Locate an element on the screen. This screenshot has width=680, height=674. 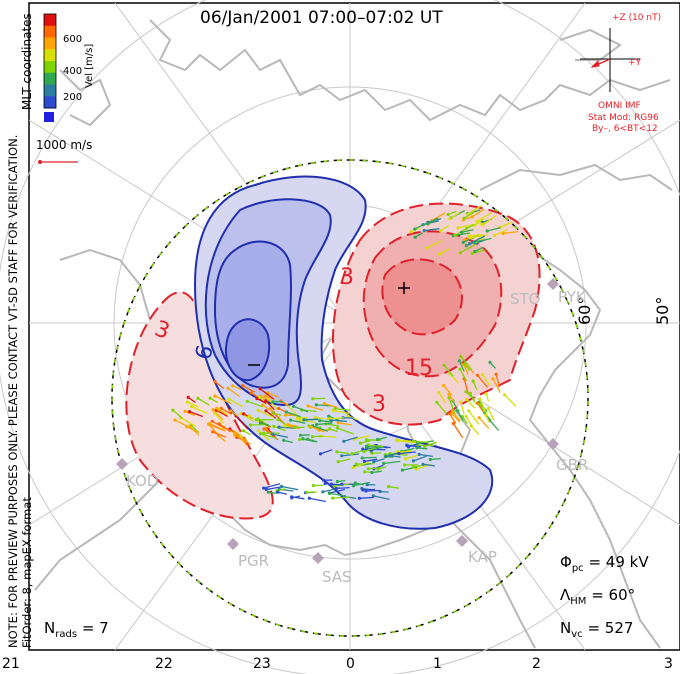
imf-model: Stat Mod: RG96 is located at coordinates (623, 118).